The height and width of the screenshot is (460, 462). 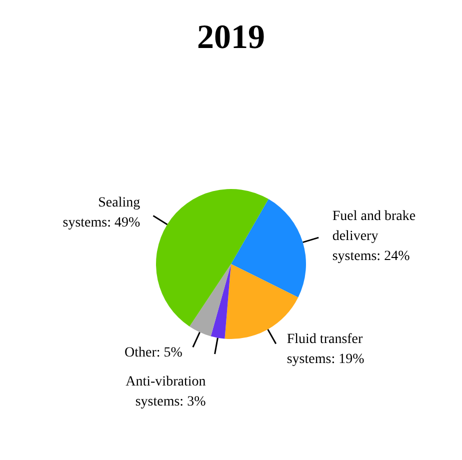 What do you see at coordinates (325, 349) in the screenshot?
I see `slice-label: Fluid transfer systems: 19%` at bounding box center [325, 349].